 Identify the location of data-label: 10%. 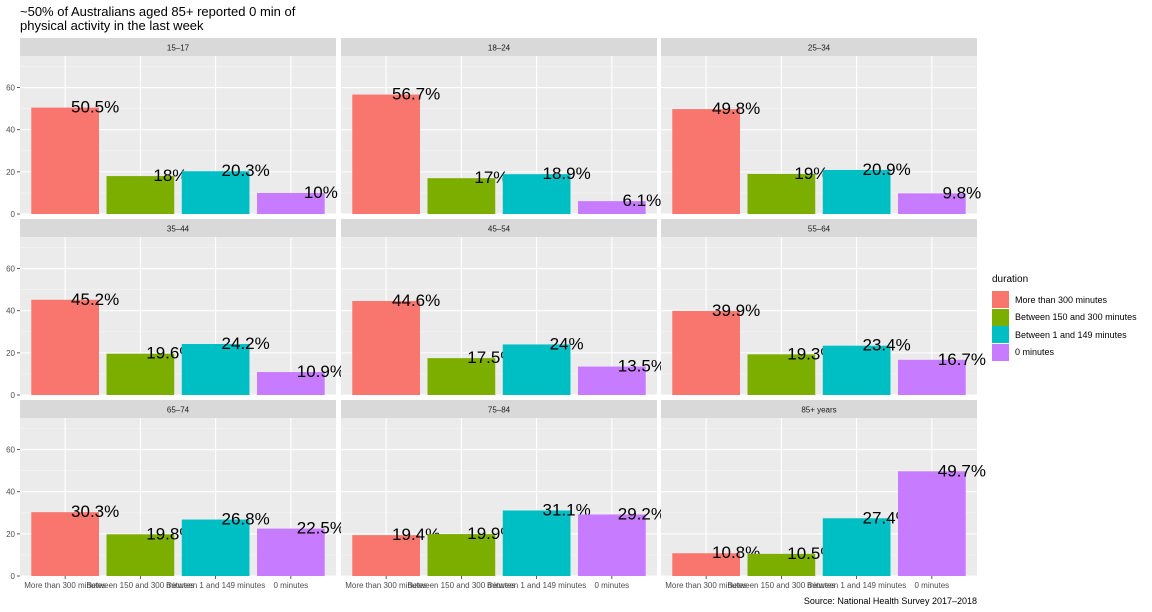
(321, 192).